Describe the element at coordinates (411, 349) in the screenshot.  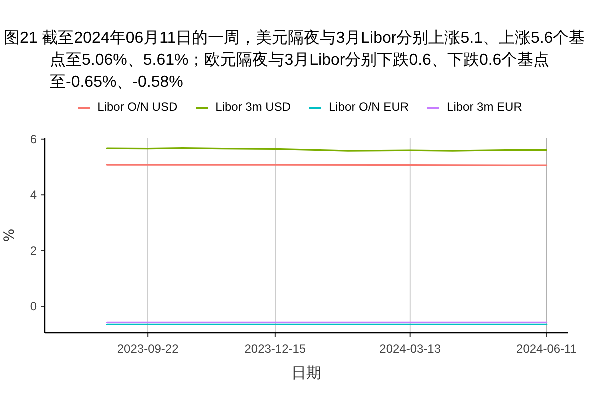
I see `x-tick-label: 2024-03-13` at that location.